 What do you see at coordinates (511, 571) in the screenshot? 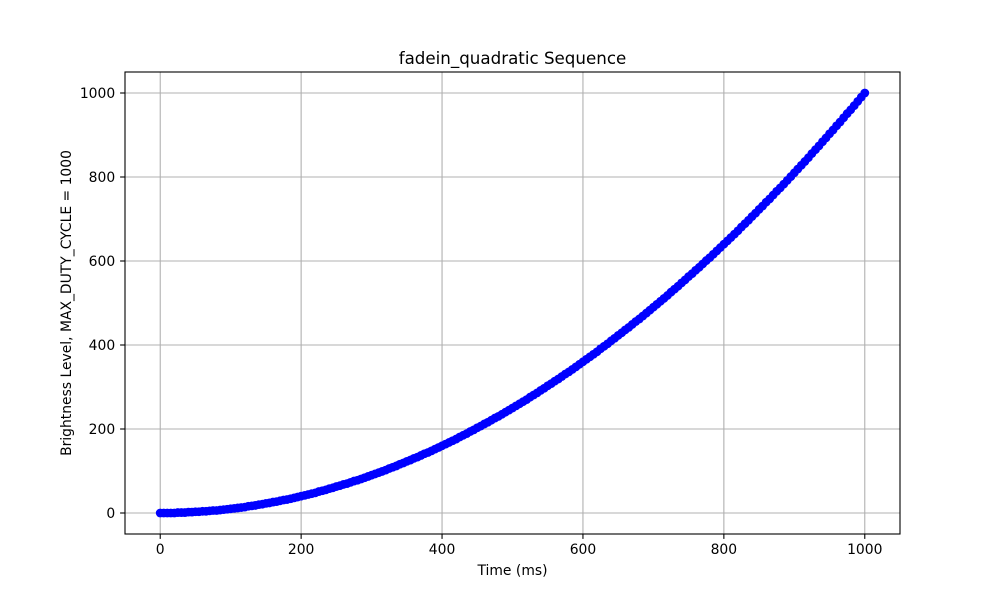
I see `x-axis-label: Time (ms)` at bounding box center [511, 571].